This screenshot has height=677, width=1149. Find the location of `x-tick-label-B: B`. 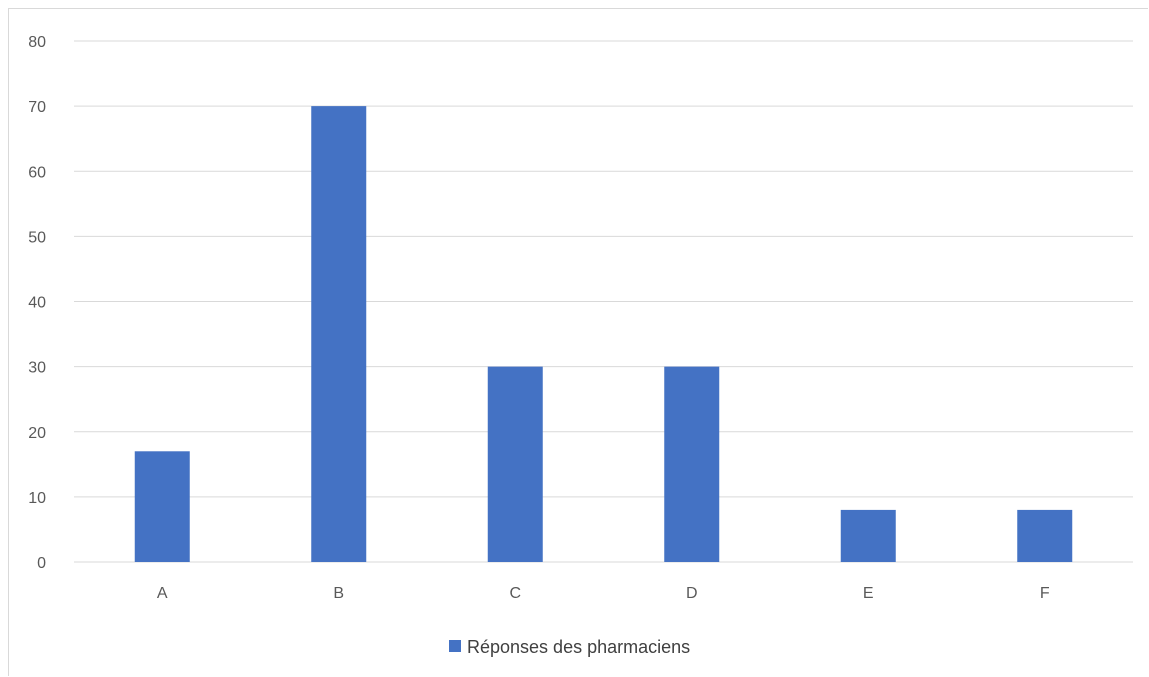

x-tick-label-B: B is located at coordinates (338, 593).